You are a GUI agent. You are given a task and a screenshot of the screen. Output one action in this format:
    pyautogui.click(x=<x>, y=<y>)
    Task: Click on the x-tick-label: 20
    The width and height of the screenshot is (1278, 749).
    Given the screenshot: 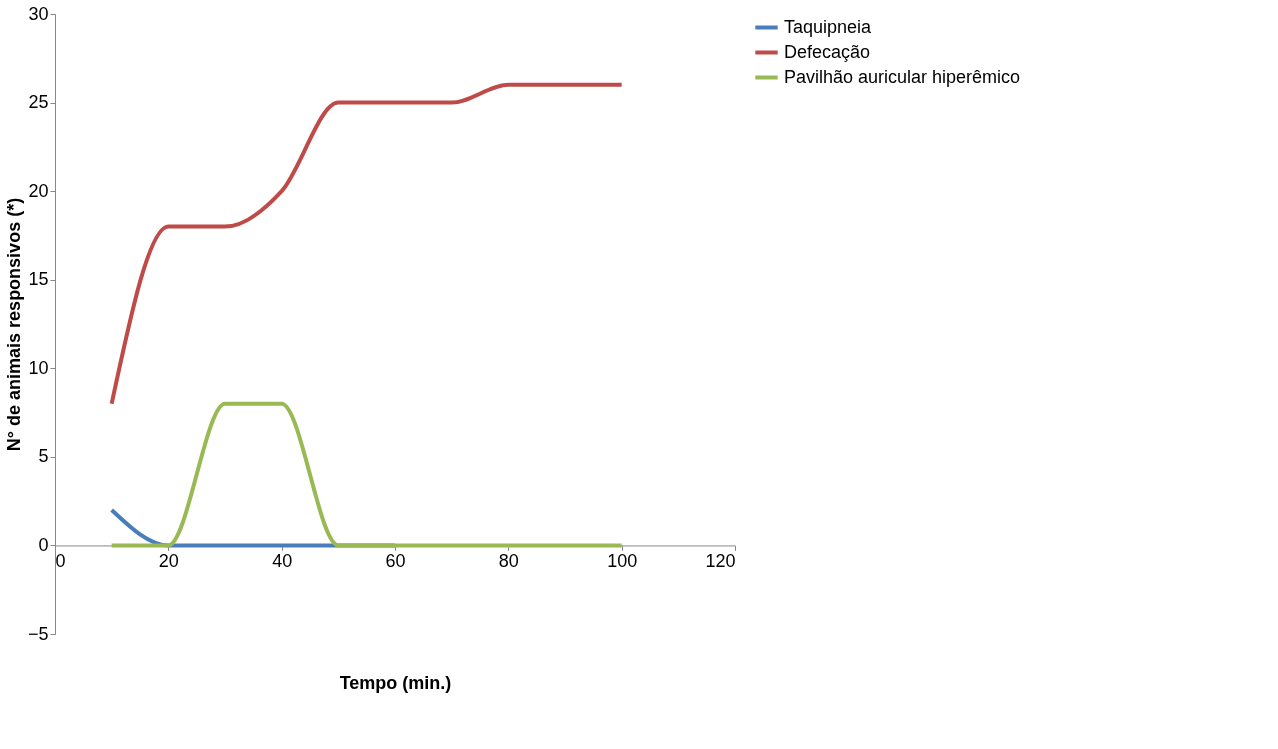 What is the action you would take?
    pyautogui.click(x=168, y=560)
    